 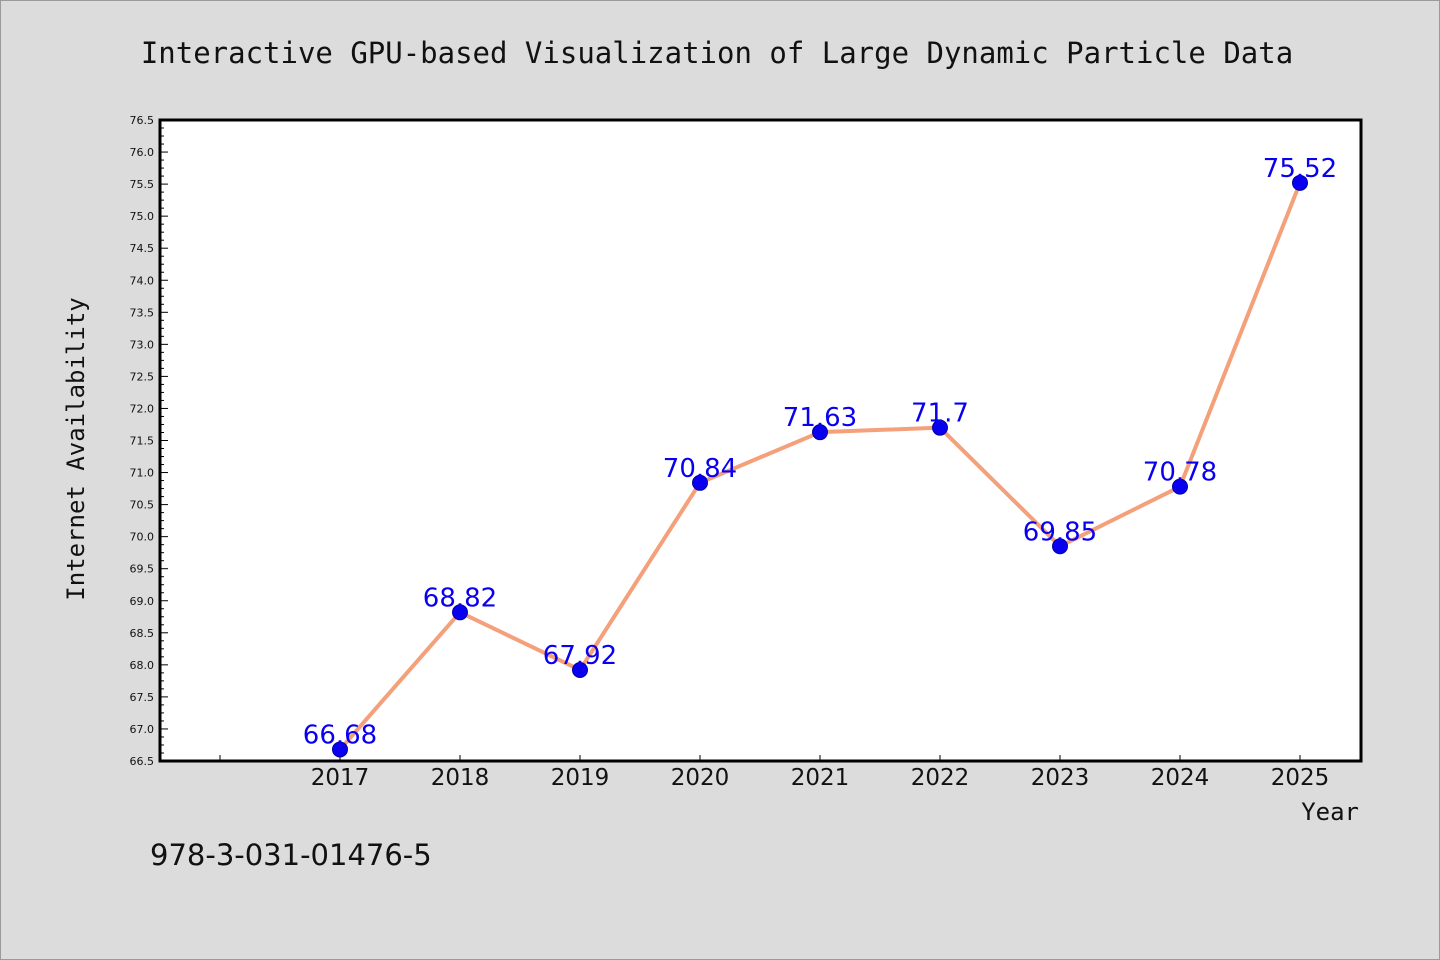 I want to click on x-tick-label: 2017, so click(x=340, y=778).